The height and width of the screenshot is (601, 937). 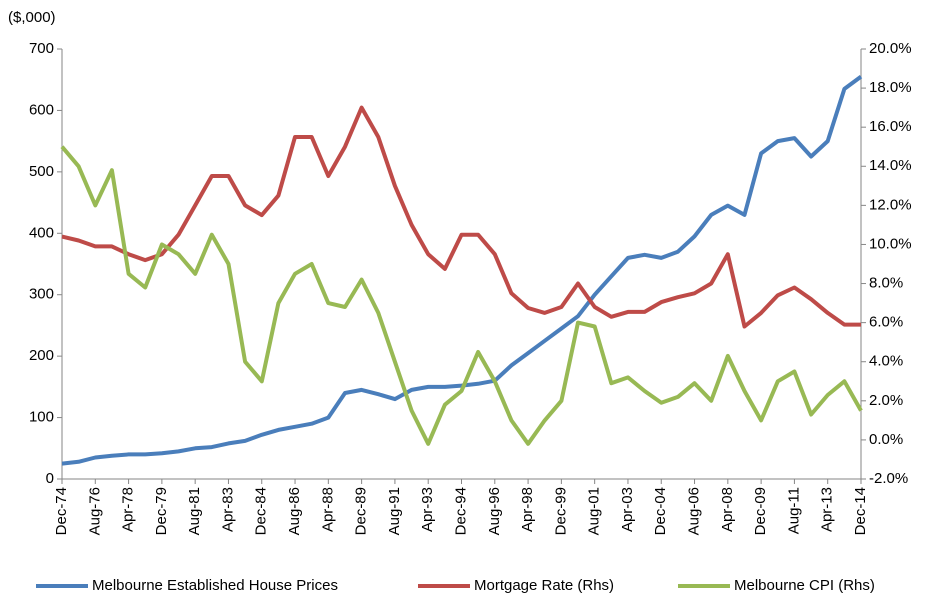 I want to click on x-tick-label: Aug-96, so click(x=494, y=511).